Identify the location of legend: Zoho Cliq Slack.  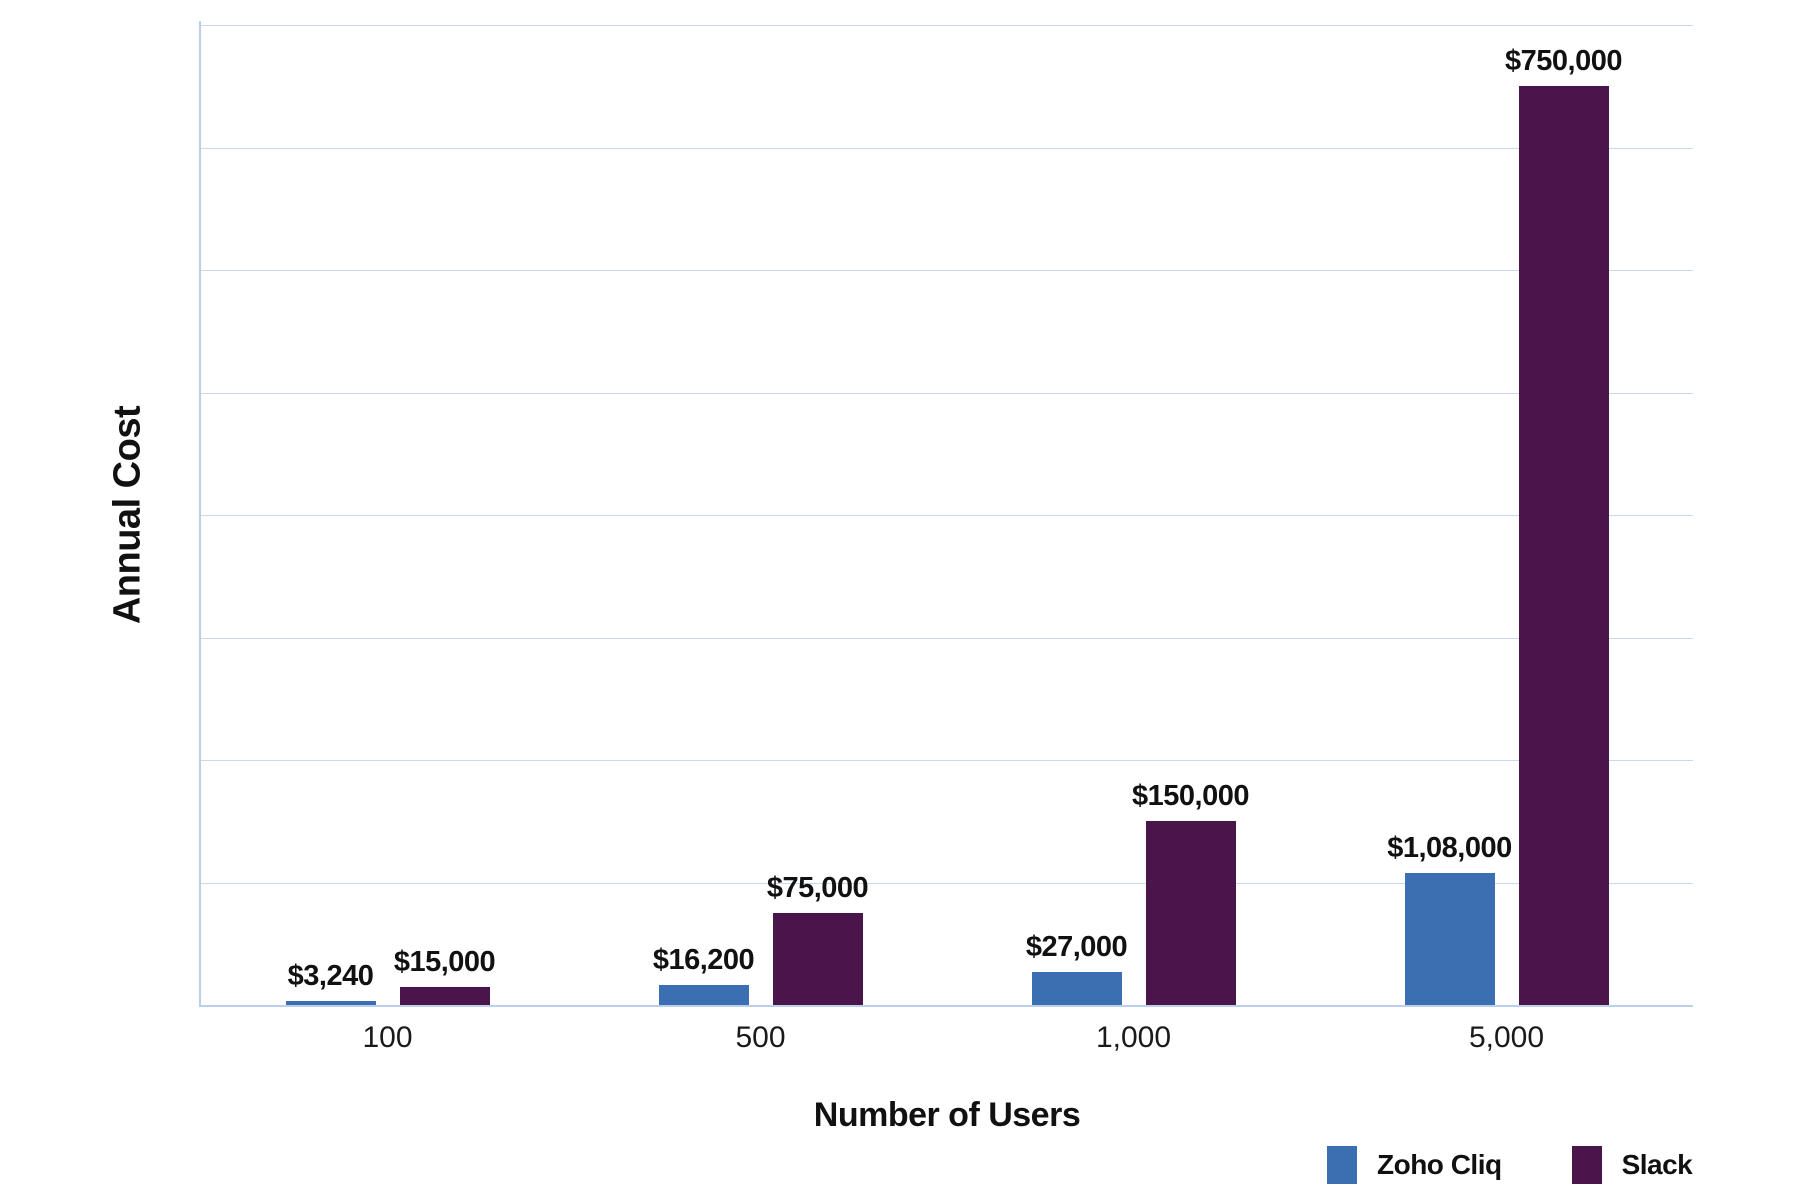
(1510, 1165).